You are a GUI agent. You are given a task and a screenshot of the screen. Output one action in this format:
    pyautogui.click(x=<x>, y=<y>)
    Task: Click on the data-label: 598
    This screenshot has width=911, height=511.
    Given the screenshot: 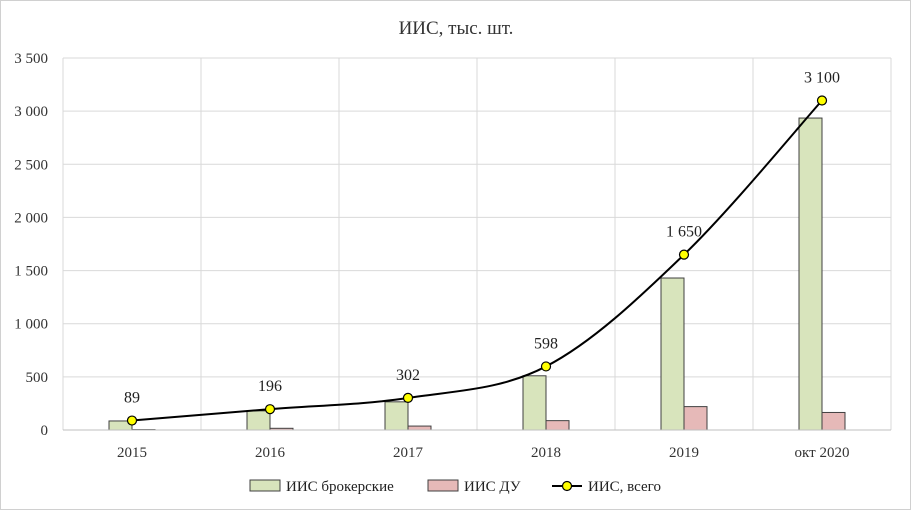 What is the action you would take?
    pyautogui.click(x=546, y=343)
    